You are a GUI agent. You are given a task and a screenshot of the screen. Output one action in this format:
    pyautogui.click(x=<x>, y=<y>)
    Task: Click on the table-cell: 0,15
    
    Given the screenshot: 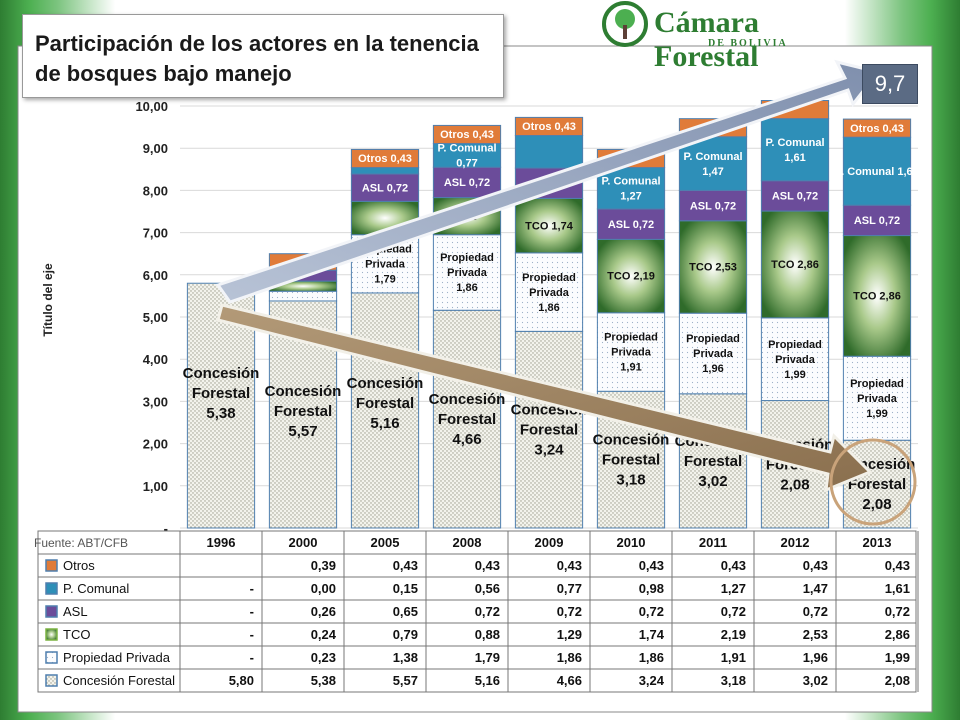 What is the action you would take?
    pyautogui.click(x=405, y=588)
    